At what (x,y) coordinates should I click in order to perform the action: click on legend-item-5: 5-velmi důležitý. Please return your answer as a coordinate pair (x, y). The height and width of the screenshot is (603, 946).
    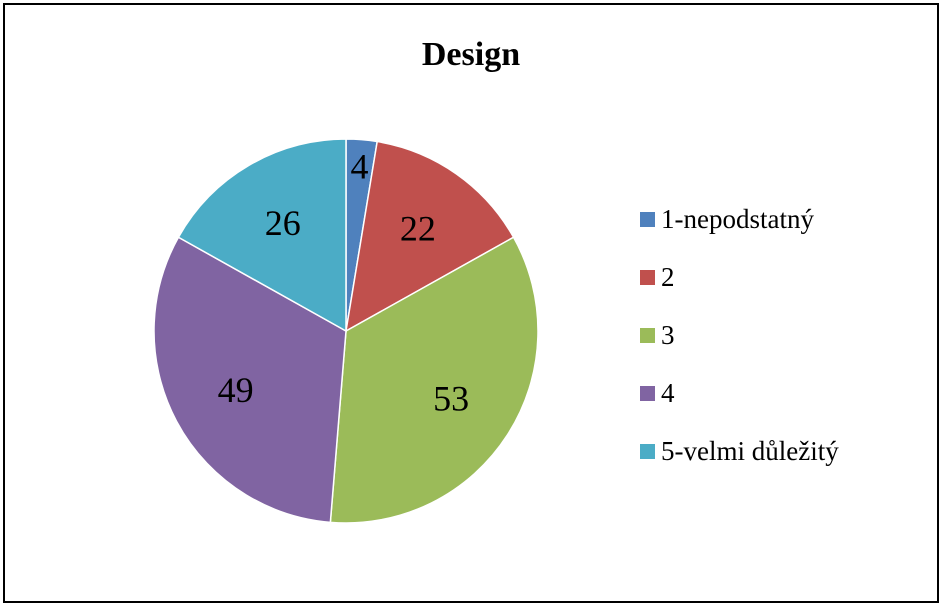
    Looking at the image, I should click on (785, 451).